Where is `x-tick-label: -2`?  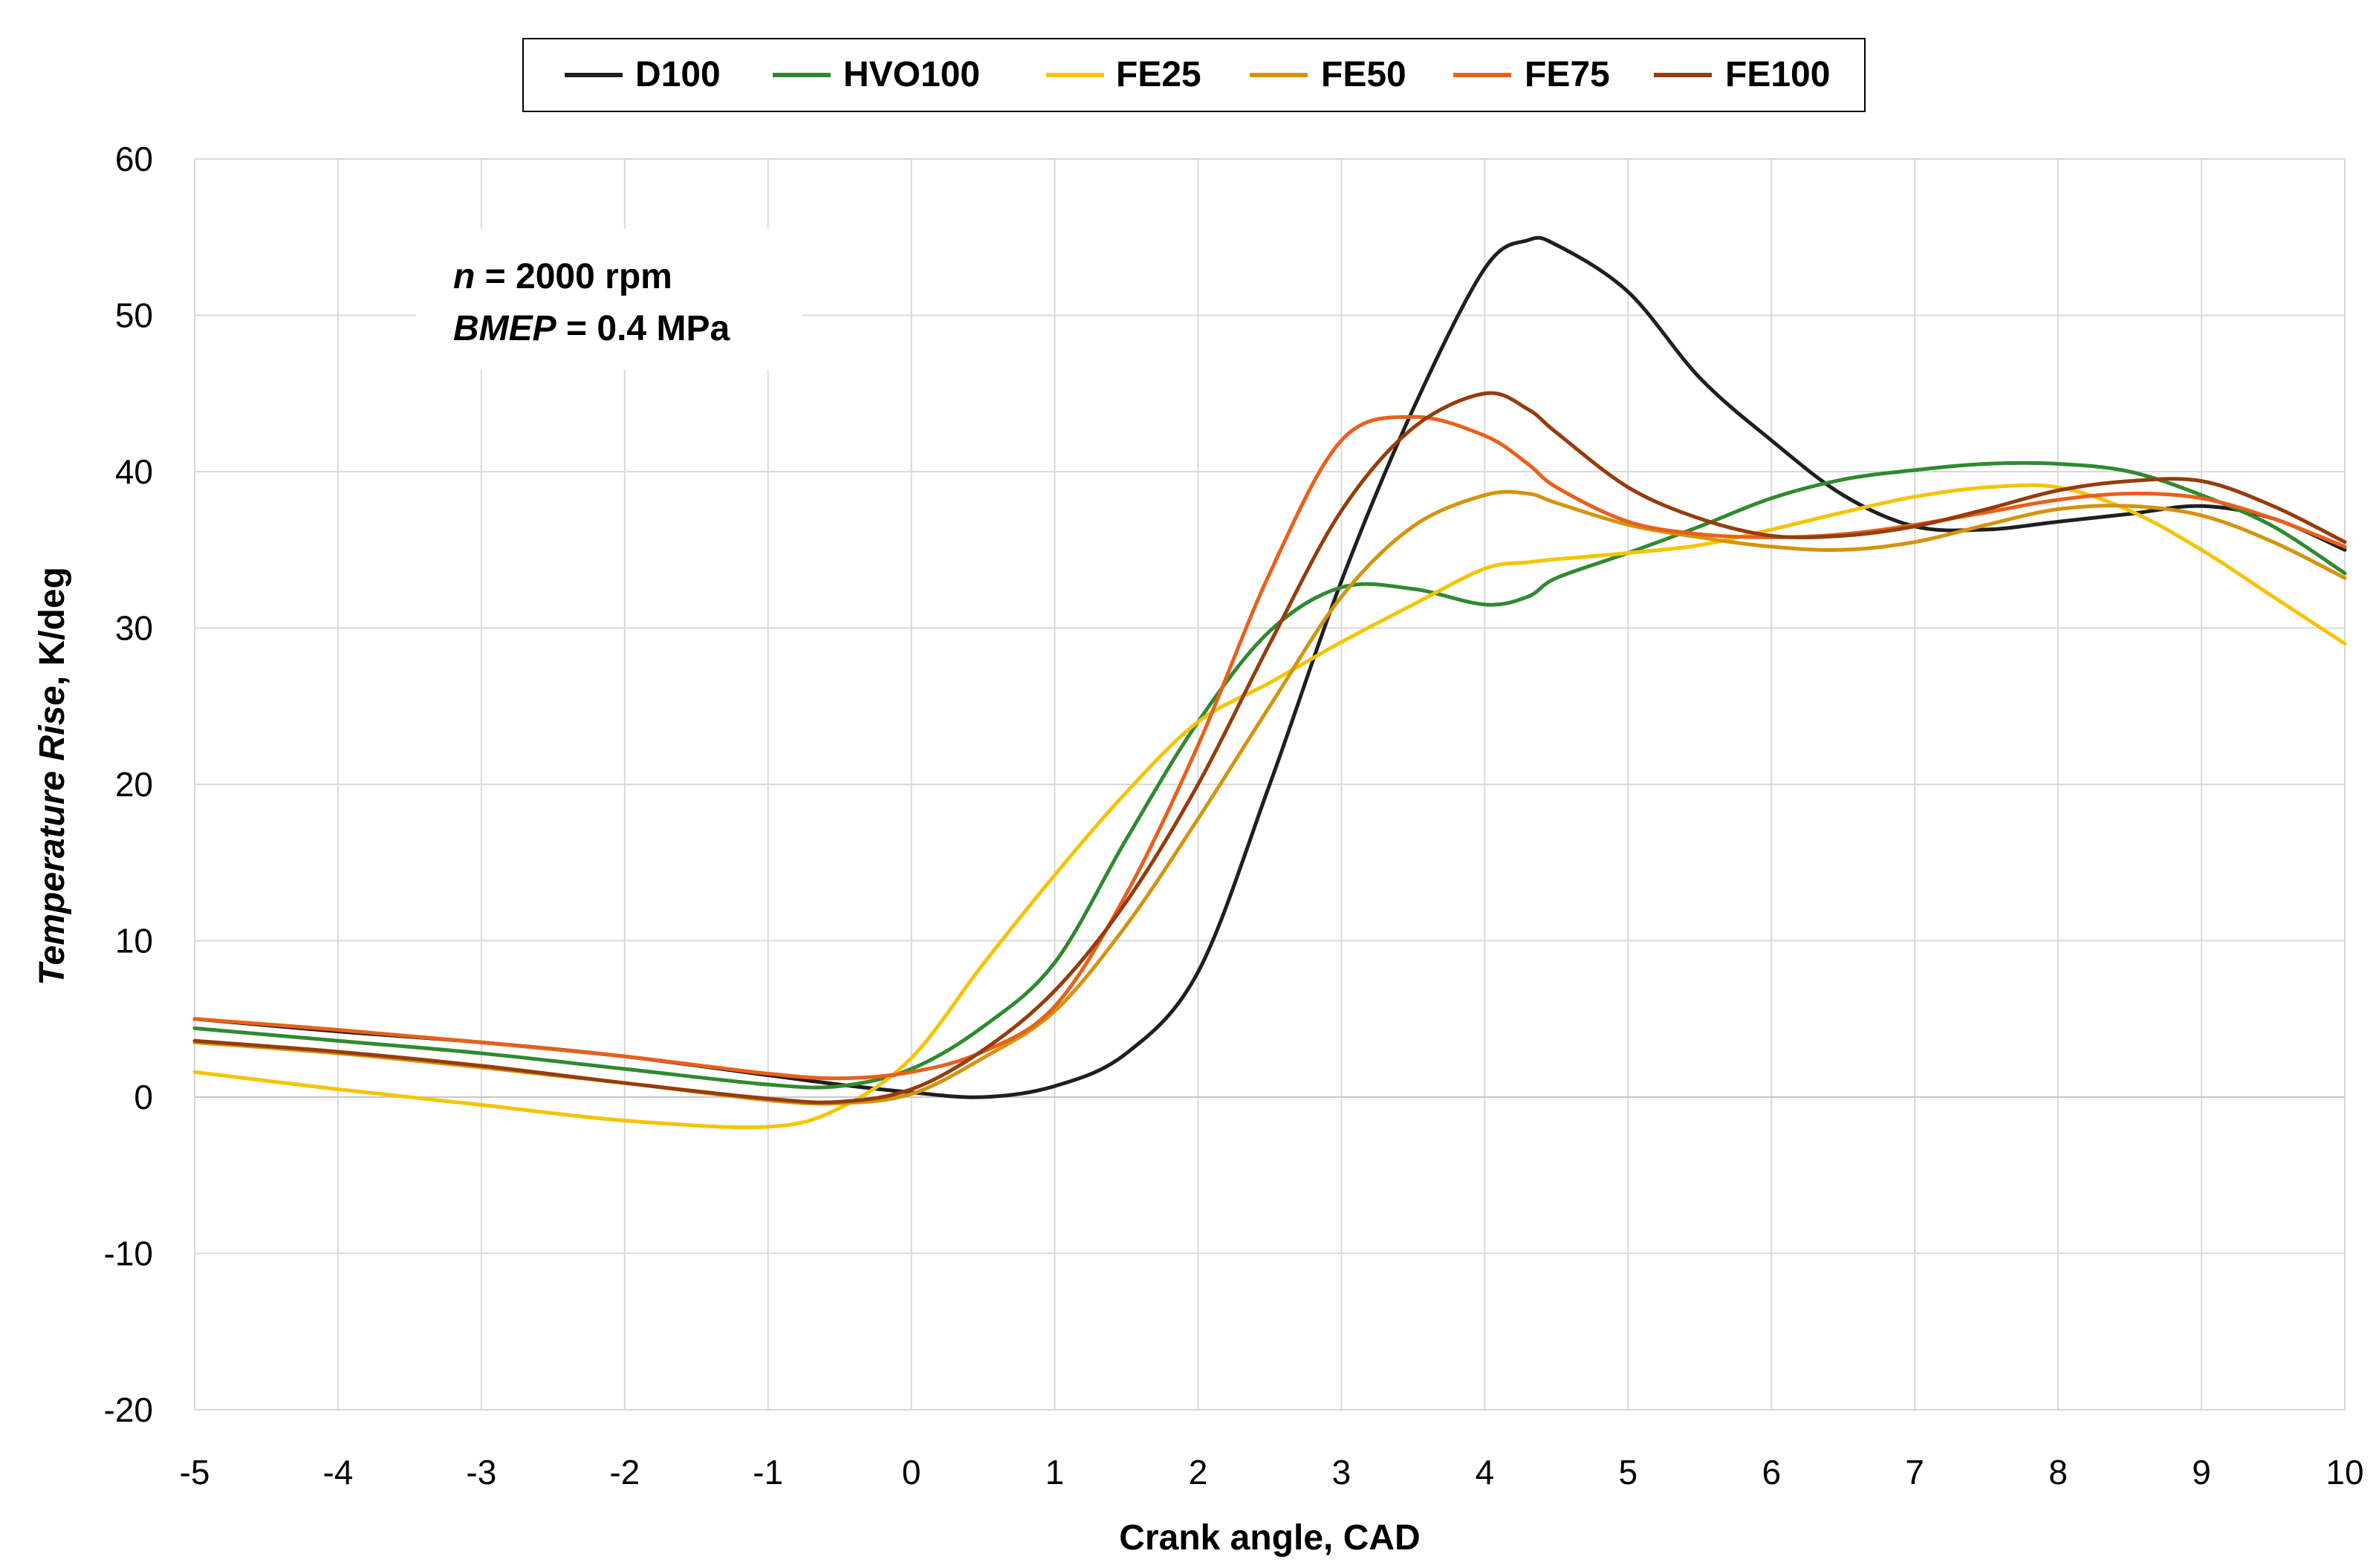 x-tick-label: -2 is located at coordinates (624, 1472).